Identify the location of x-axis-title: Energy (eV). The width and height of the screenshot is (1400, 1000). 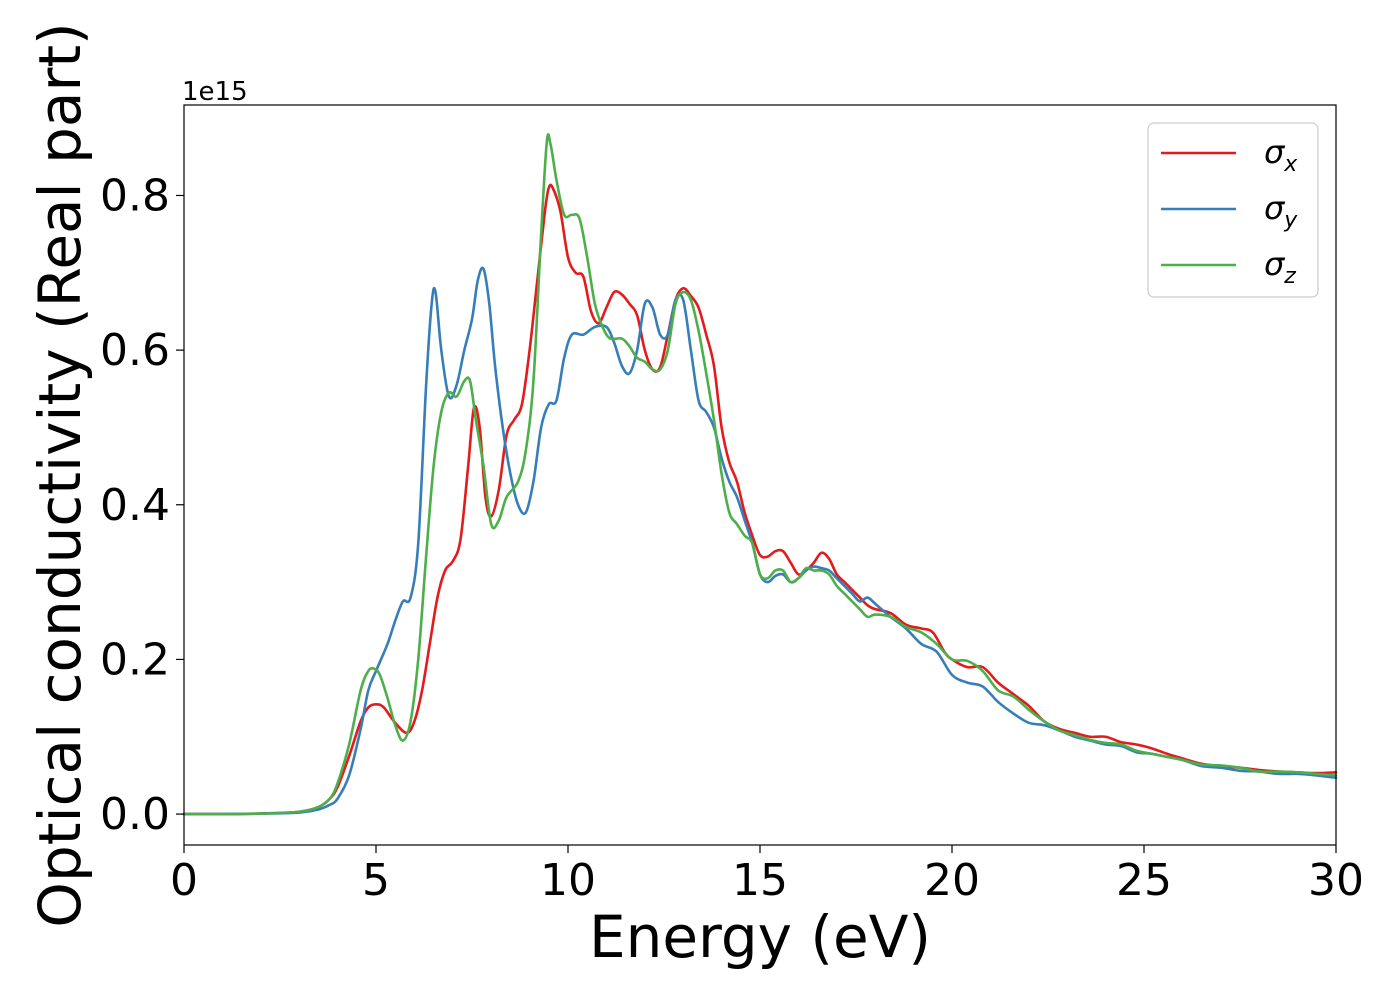
(760, 937).